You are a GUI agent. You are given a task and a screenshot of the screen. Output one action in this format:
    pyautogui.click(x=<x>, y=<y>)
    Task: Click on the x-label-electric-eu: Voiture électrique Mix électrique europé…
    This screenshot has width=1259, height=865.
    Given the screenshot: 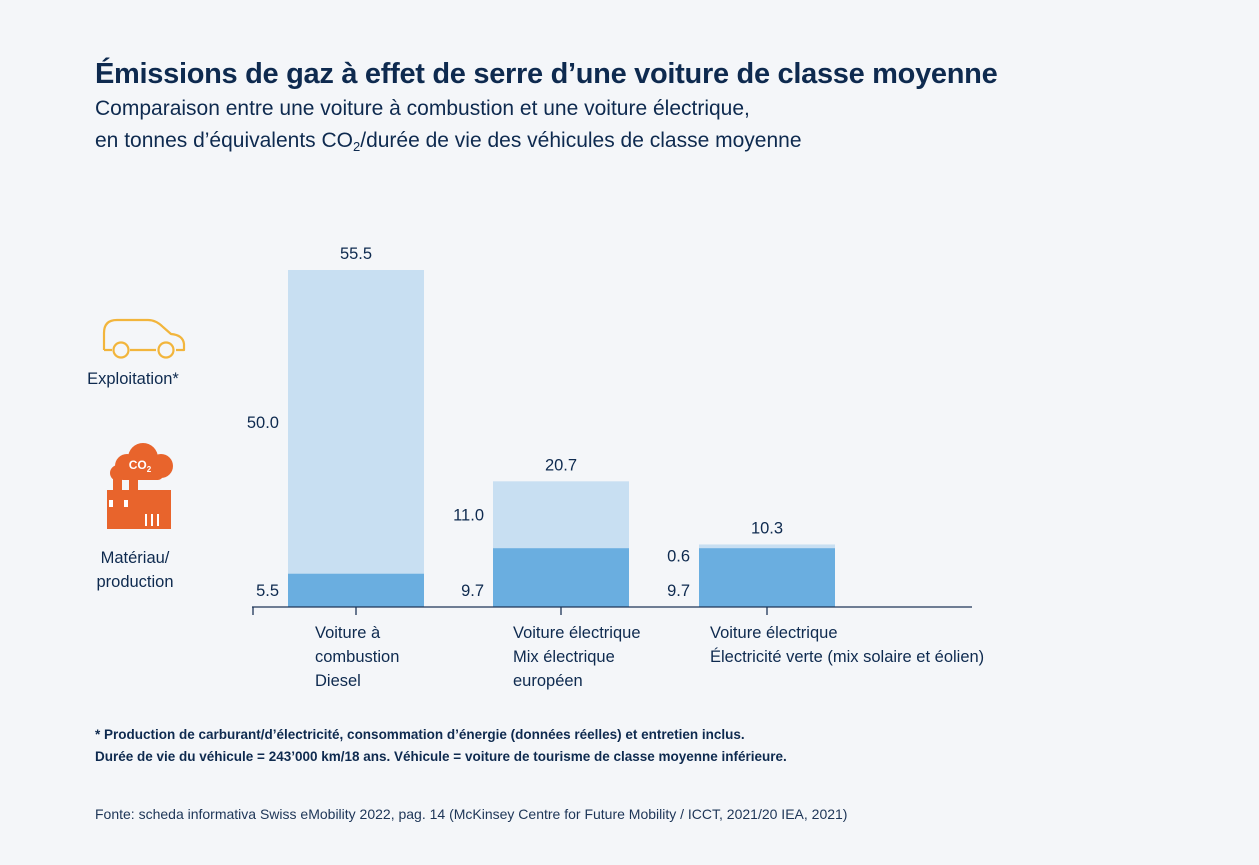 What is the action you would take?
    pyautogui.click(x=577, y=657)
    